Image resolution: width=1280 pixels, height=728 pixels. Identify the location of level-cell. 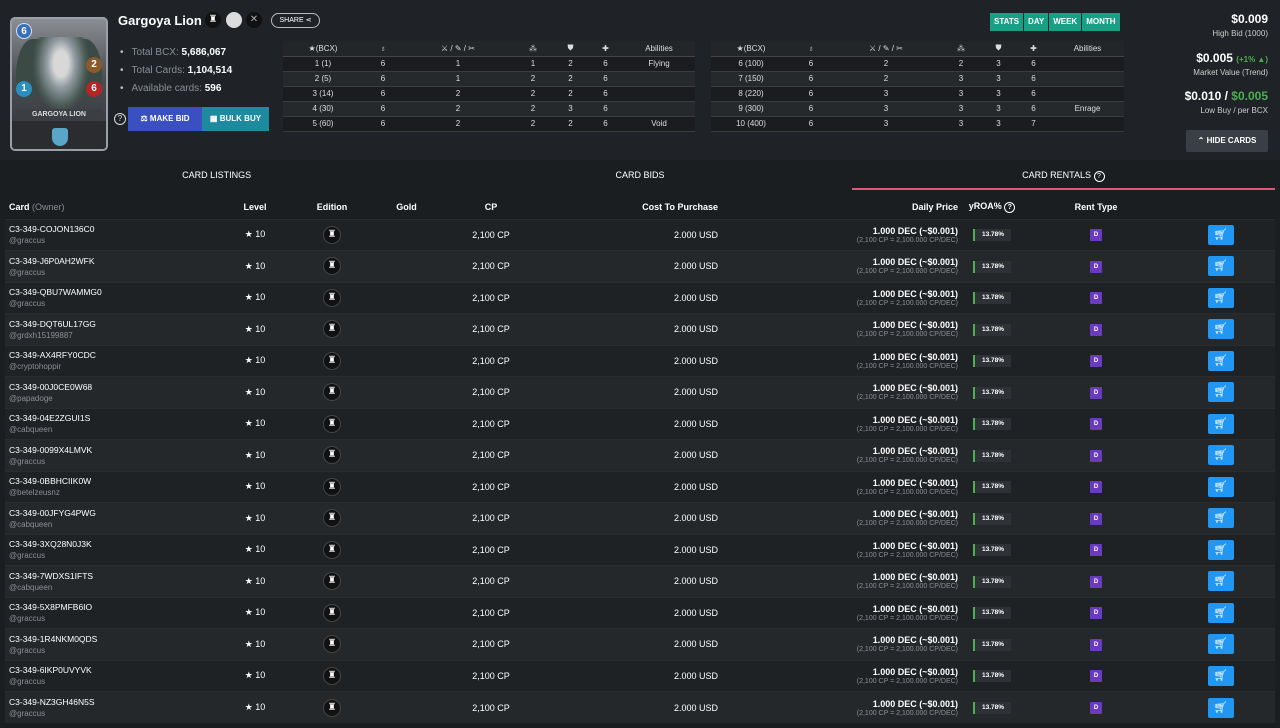
(659, 94).